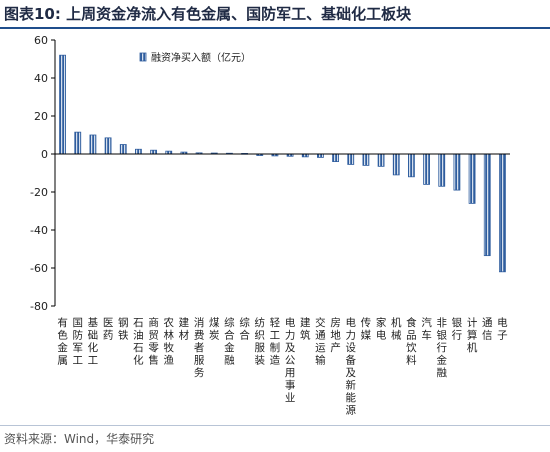  What do you see at coordinates (41, 116) in the screenshot?
I see `y-tick-label: 20` at bounding box center [41, 116].